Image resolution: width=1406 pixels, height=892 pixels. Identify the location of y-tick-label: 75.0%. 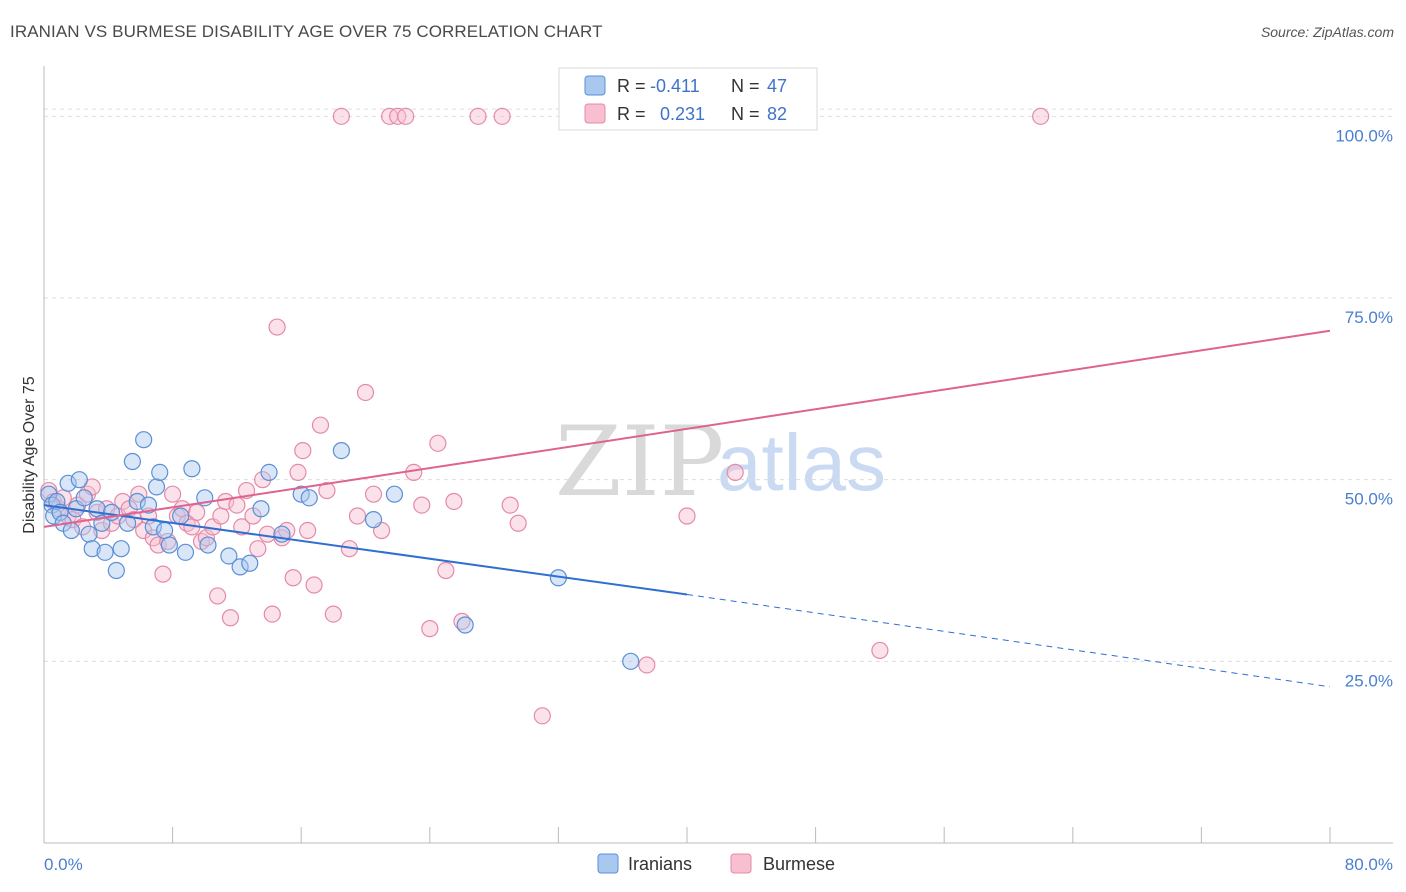
(1369, 317).